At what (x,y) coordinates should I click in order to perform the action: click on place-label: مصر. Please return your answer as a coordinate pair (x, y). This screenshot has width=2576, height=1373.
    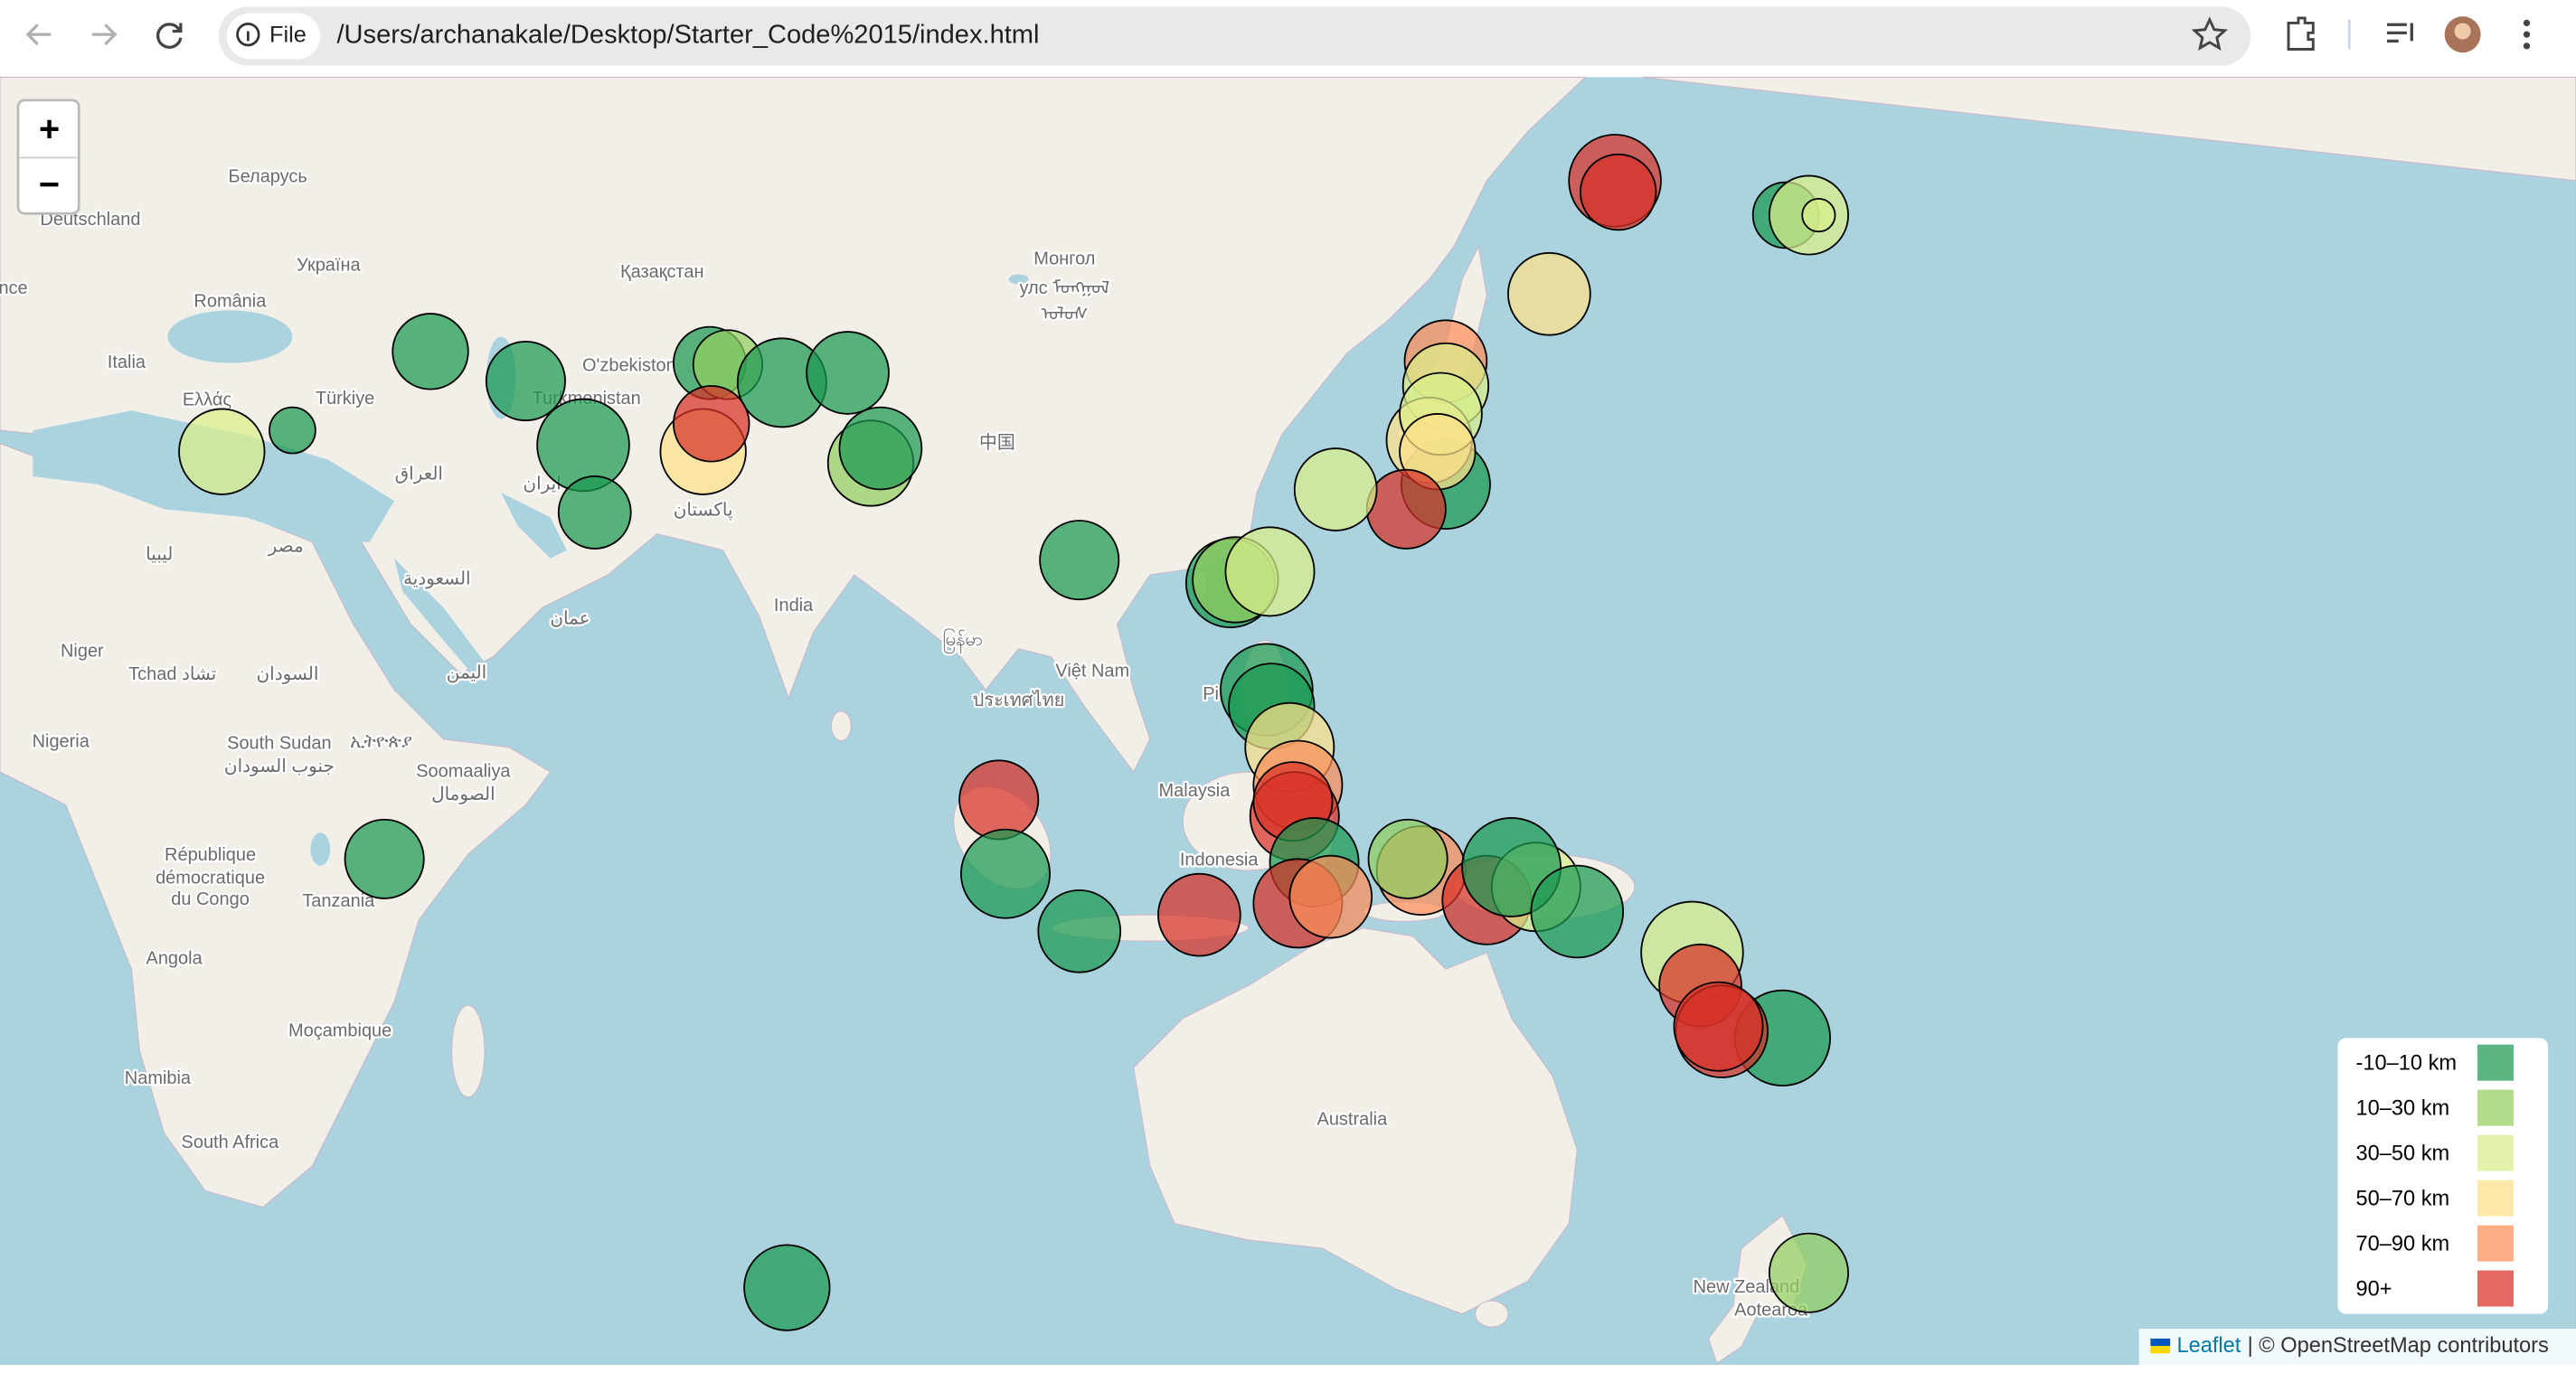
    Looking at the image, I should click on (286, 546).